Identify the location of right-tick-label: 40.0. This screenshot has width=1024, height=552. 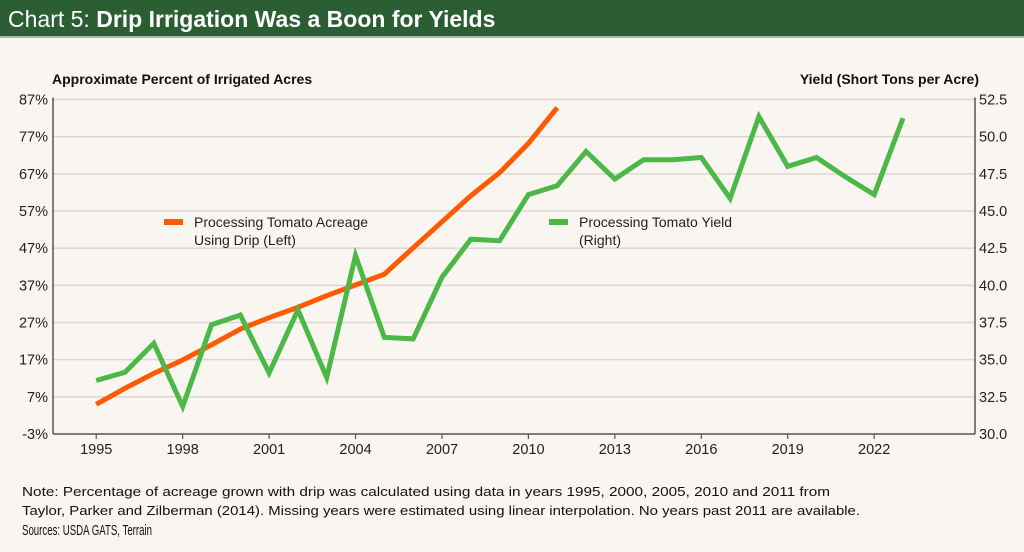
(993, 286).